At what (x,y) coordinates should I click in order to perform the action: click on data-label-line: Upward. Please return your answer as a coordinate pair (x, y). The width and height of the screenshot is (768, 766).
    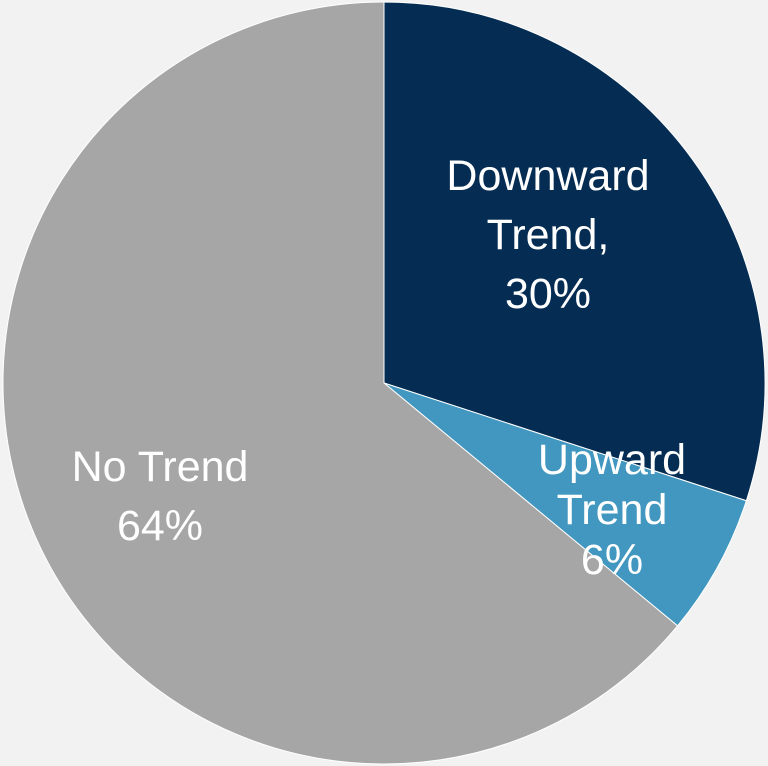
    Looking at the image, I should click on (612, 460).